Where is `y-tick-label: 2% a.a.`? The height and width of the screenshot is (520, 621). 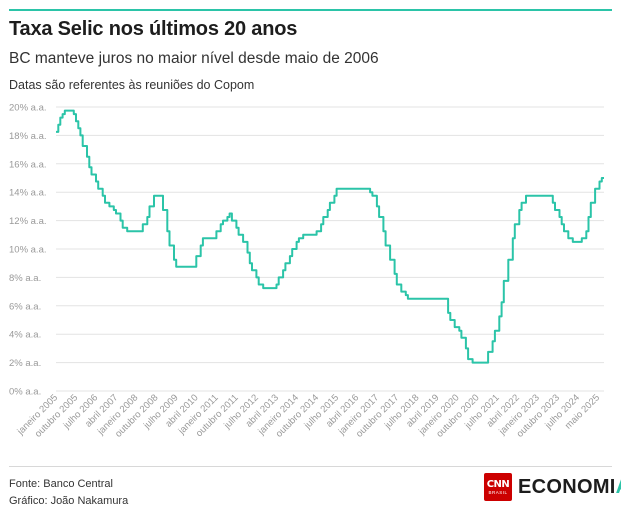
y-tick-label: 2% a.a. is located at coordinates (25, 363).